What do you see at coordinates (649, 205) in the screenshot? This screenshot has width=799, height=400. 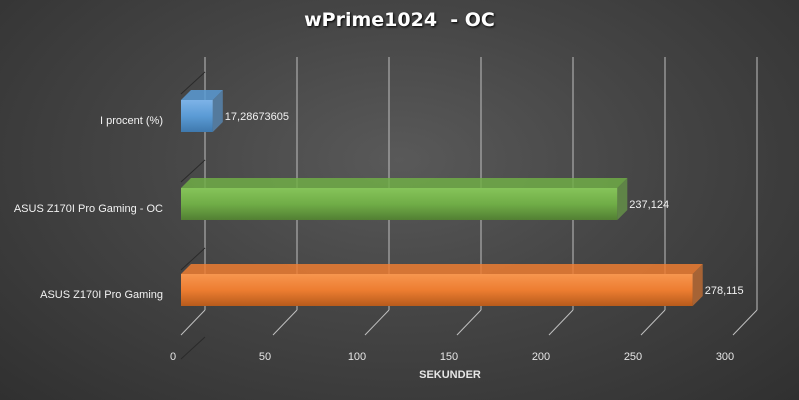 I see `data-label: 237,124` at bounding box center [649, 205].